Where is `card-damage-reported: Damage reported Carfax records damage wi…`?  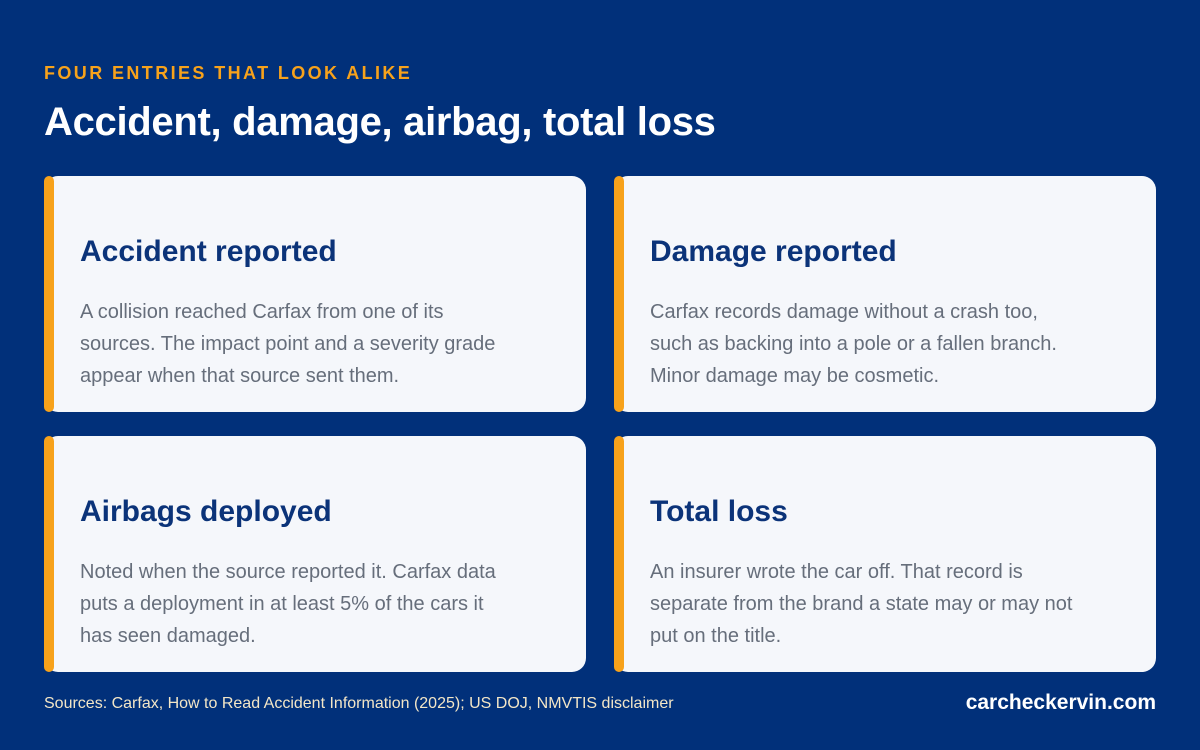 card-damage-reported: Damage reported Carfax records damage wi… is located at coordinates (885, 294).